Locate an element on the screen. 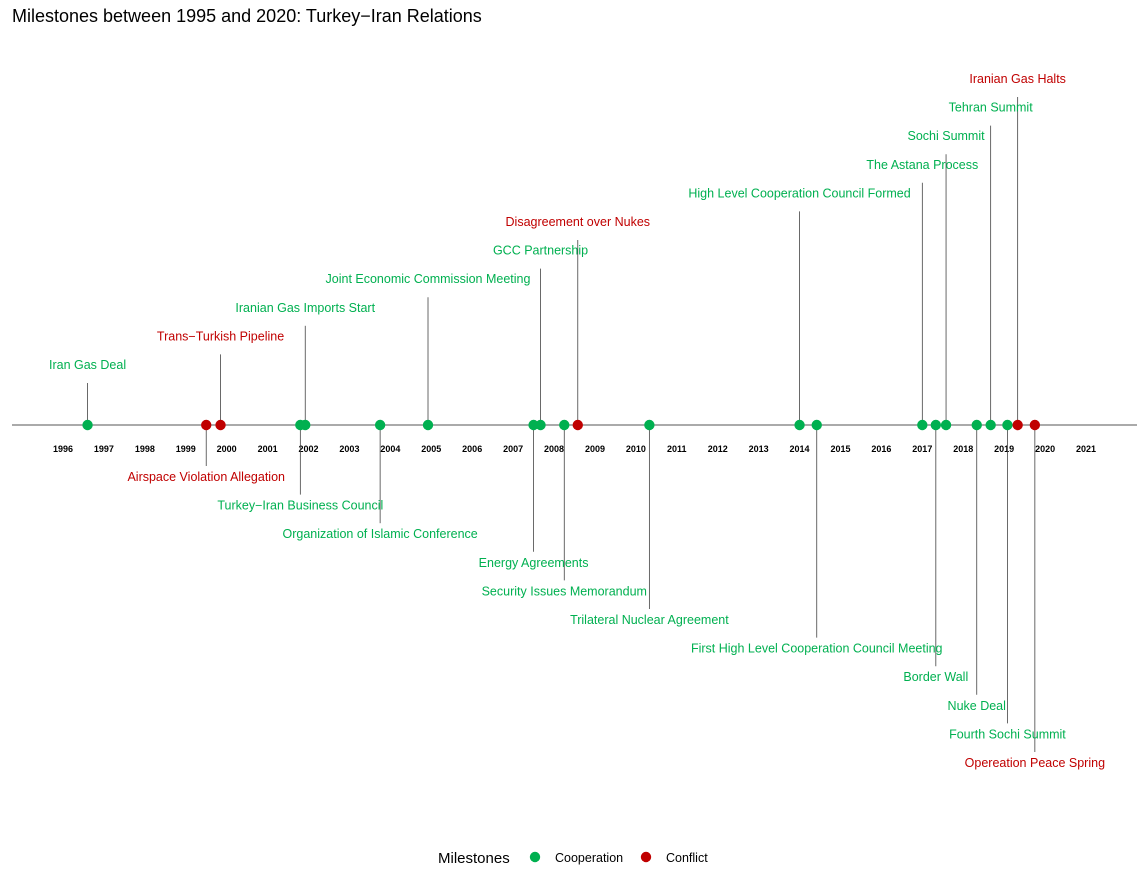 The width and height of the screenshot is (1145, 885). tick-label: 2002 is located at coordinates (309, 449).